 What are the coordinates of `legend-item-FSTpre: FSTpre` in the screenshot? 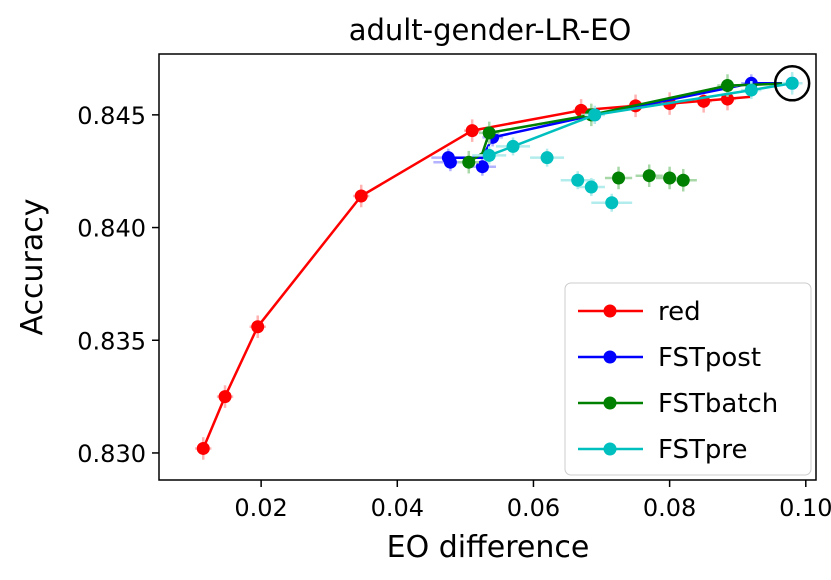 It's located at (663, 450).